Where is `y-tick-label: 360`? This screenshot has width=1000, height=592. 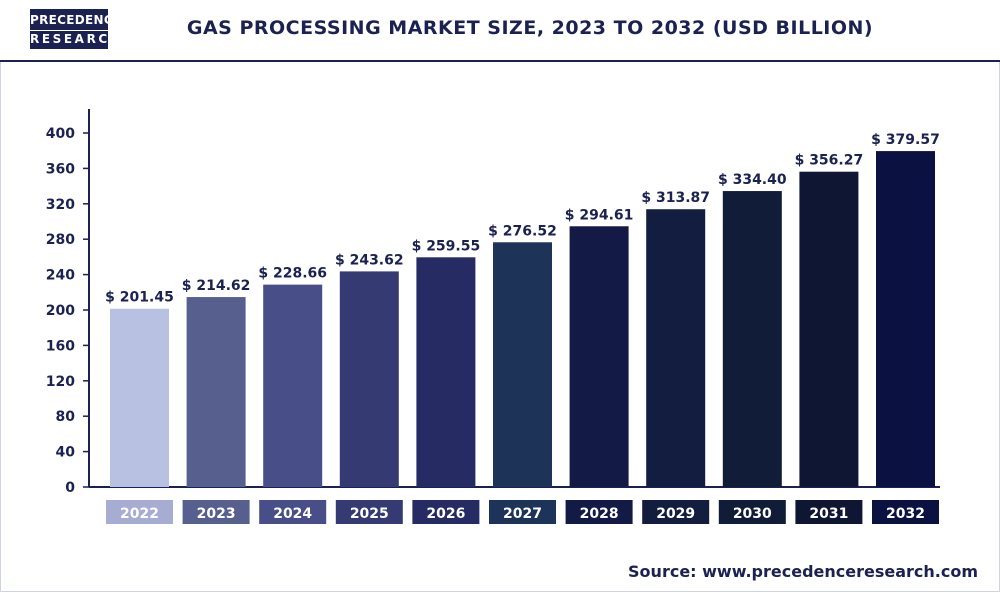
y-tick-label: 360 is located at coordinates (60, 169).